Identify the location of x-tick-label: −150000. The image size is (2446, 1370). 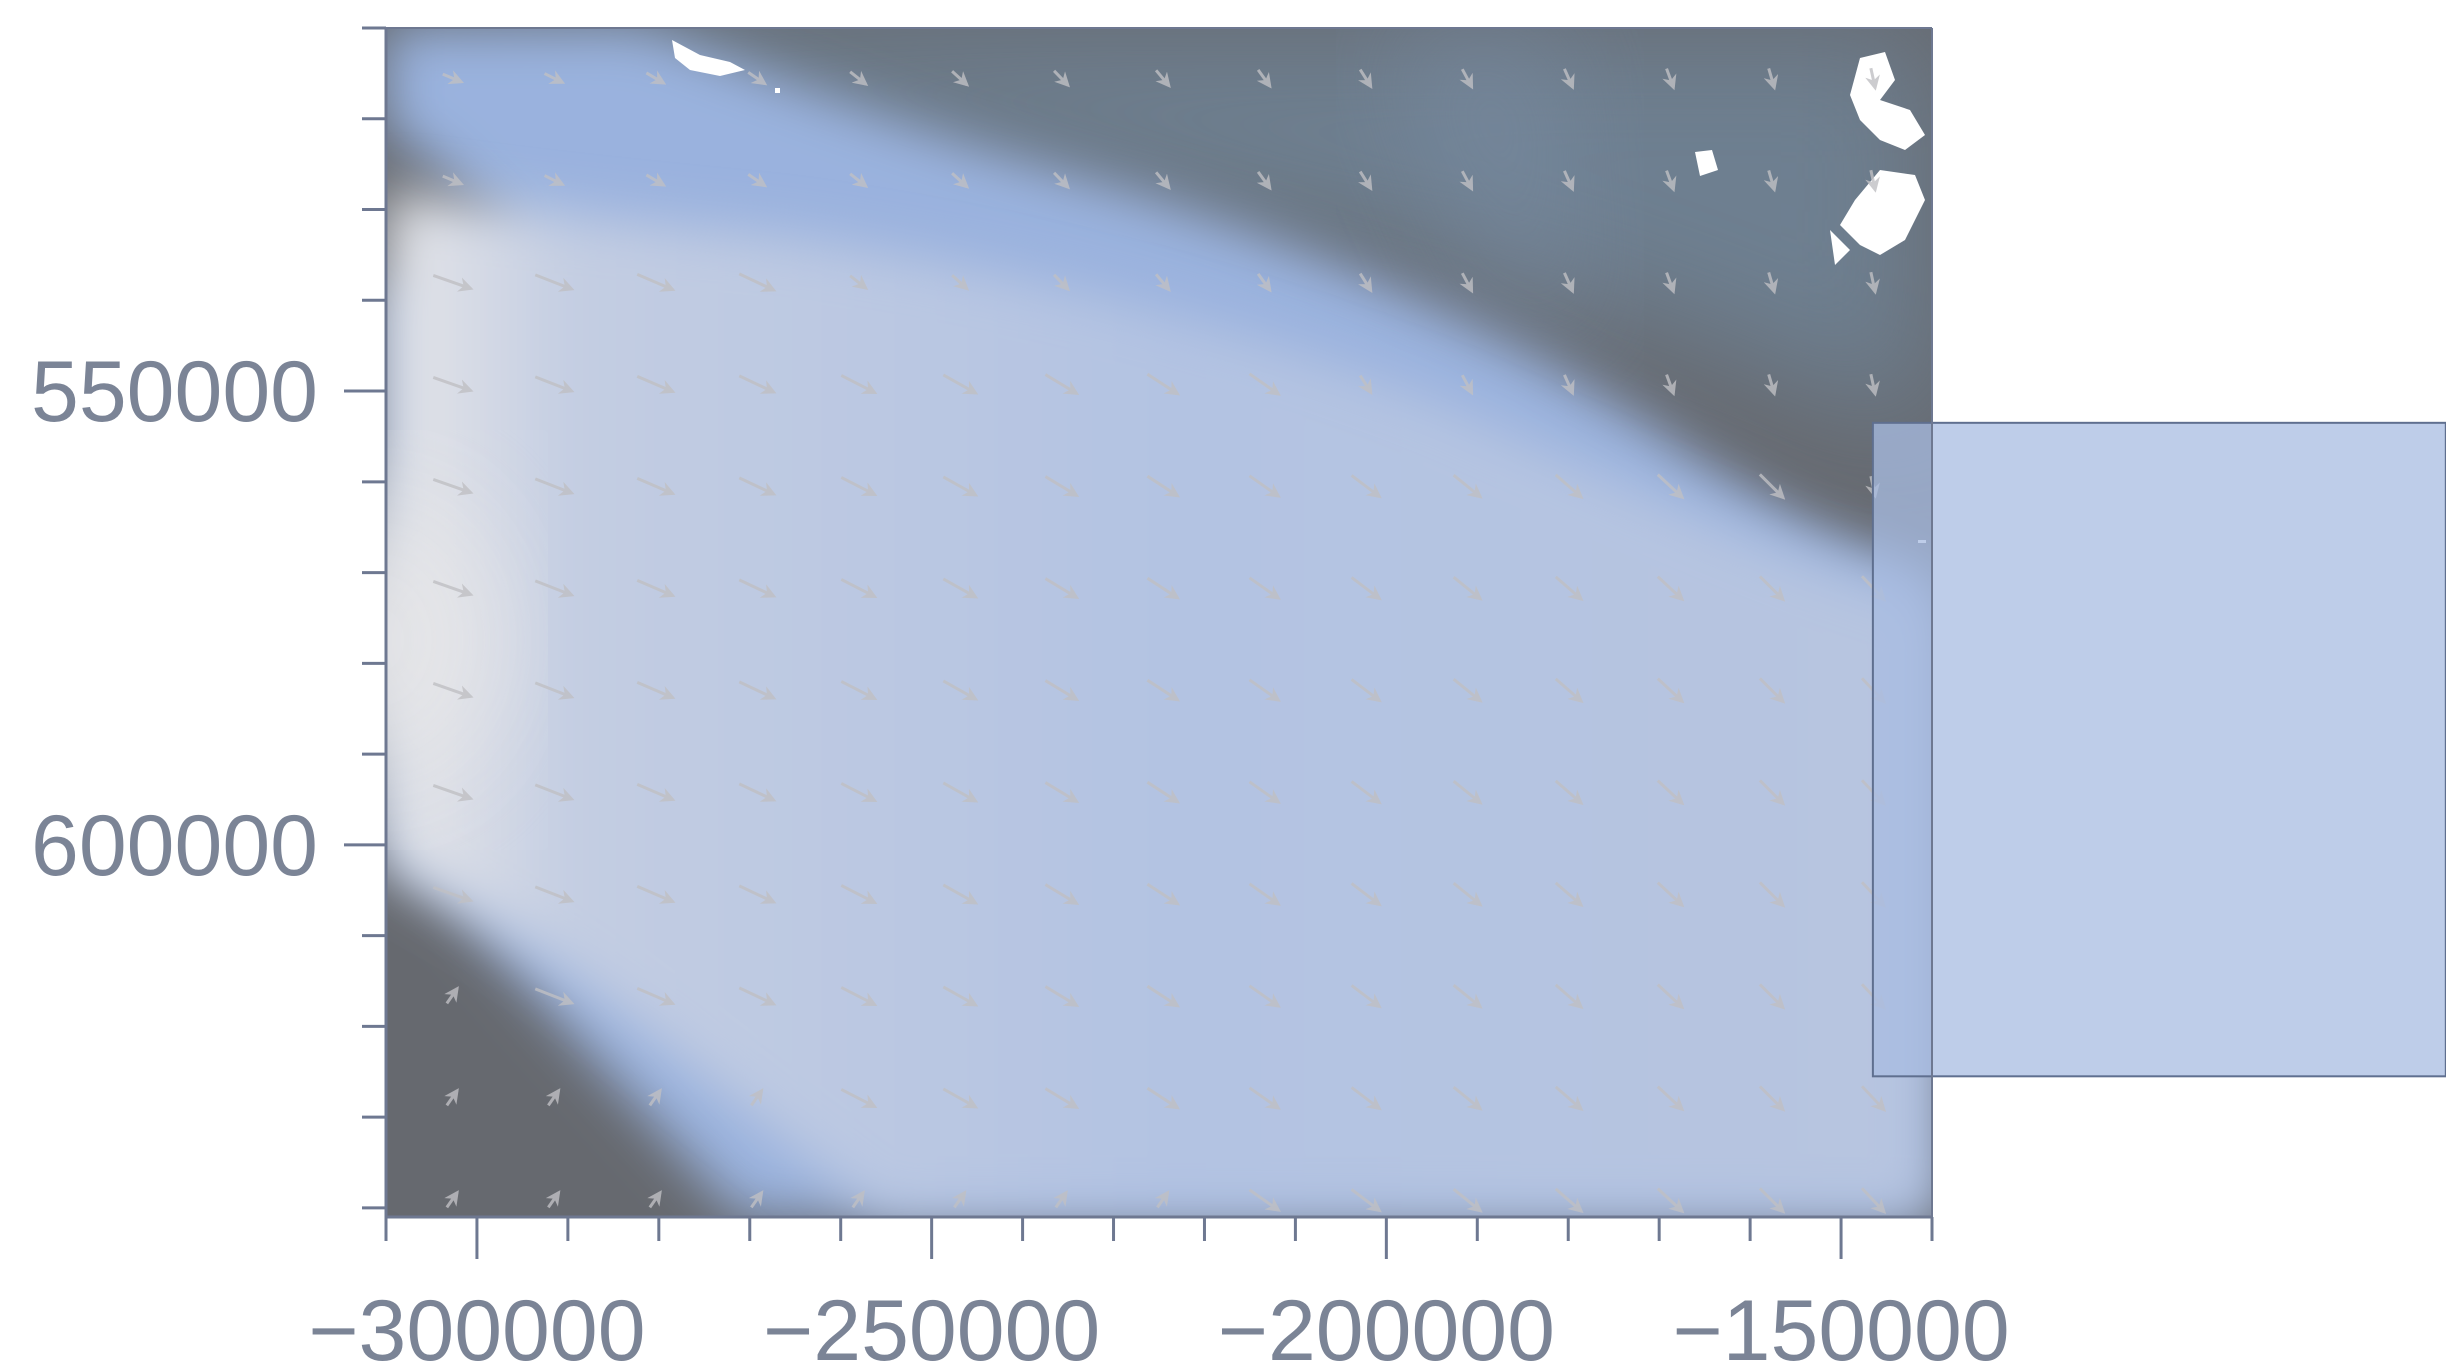
(1840, 1326).